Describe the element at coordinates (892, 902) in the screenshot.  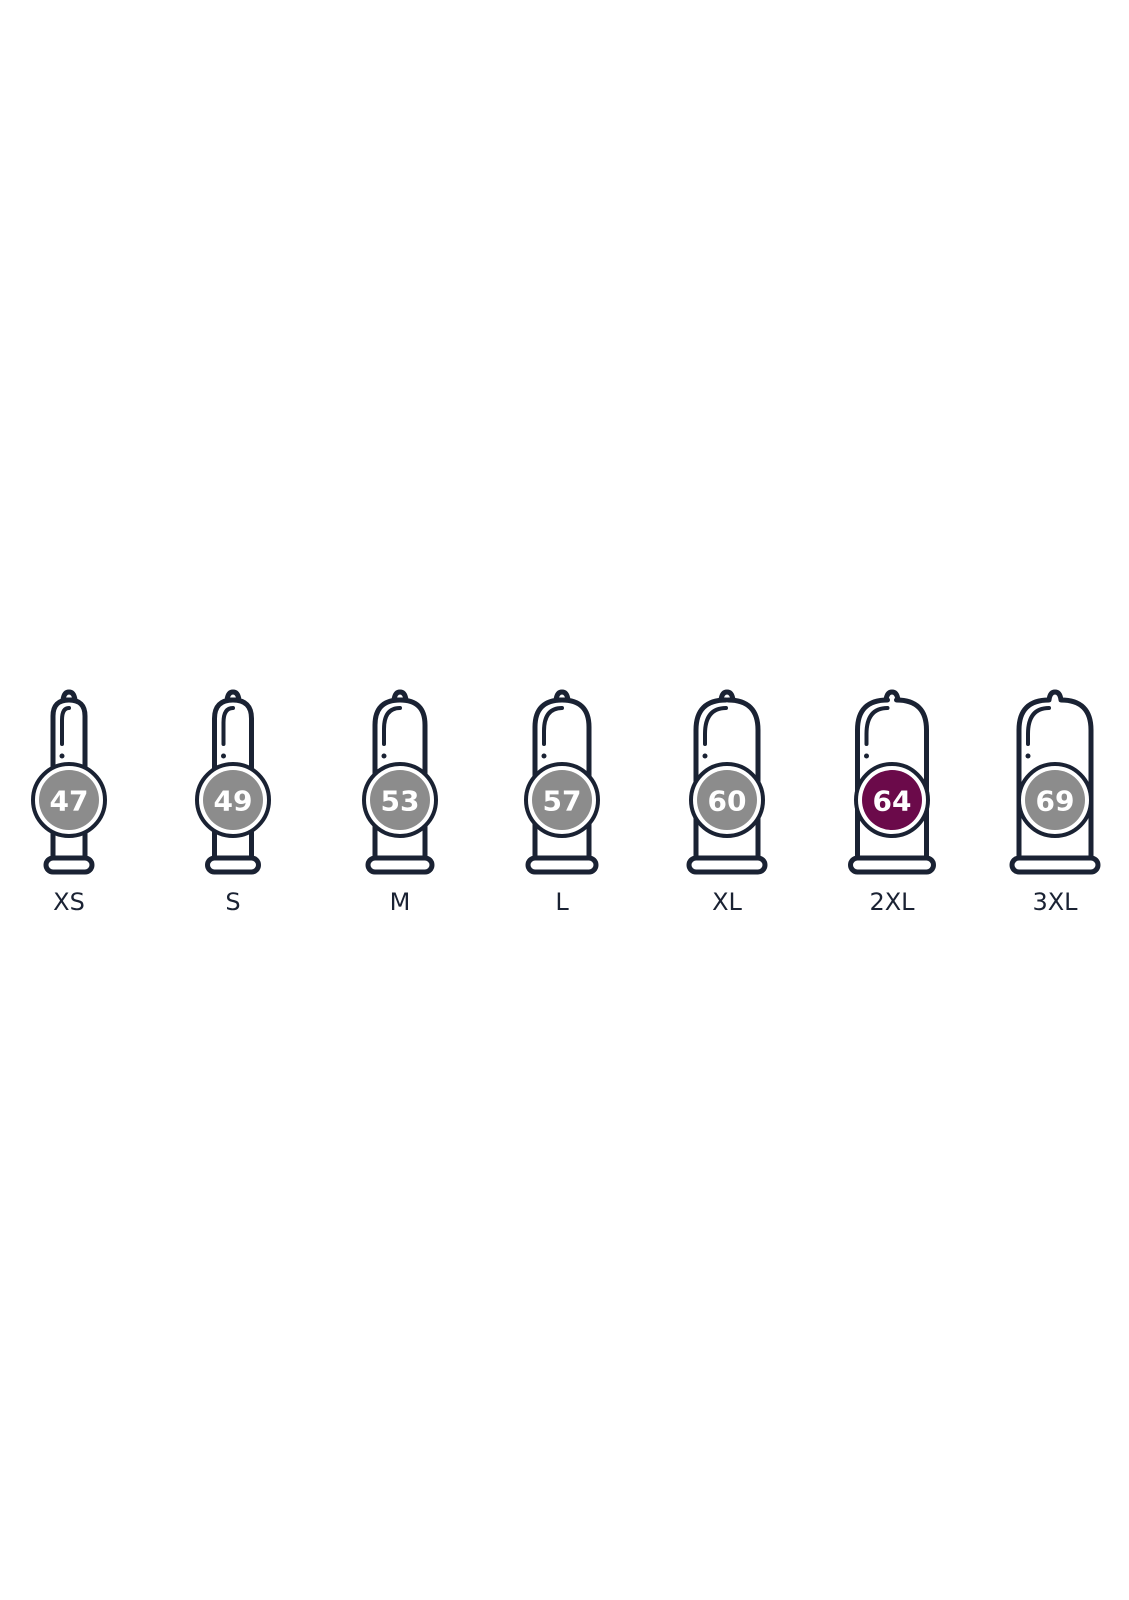
I see `size-label: 2XL` at that location.